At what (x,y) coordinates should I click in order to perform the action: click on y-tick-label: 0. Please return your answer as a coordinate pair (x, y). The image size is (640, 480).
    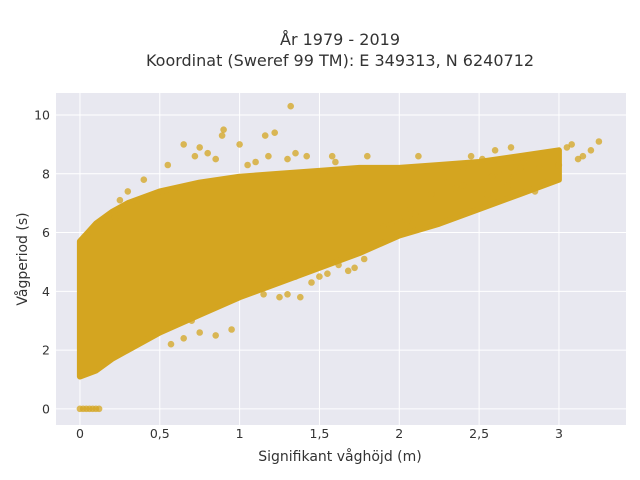
    Looking at the image, I should click on (46, 408).